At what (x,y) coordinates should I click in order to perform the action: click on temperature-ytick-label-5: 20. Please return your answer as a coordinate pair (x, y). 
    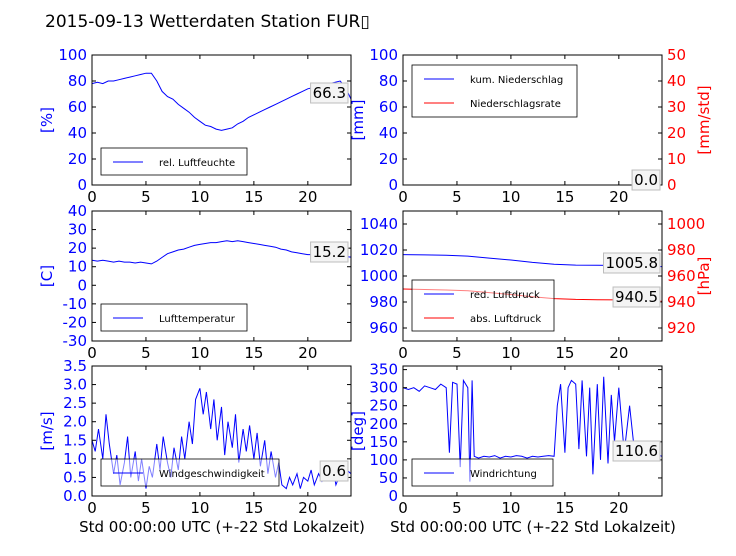
    Looking at the image, I should click on (77, 248).